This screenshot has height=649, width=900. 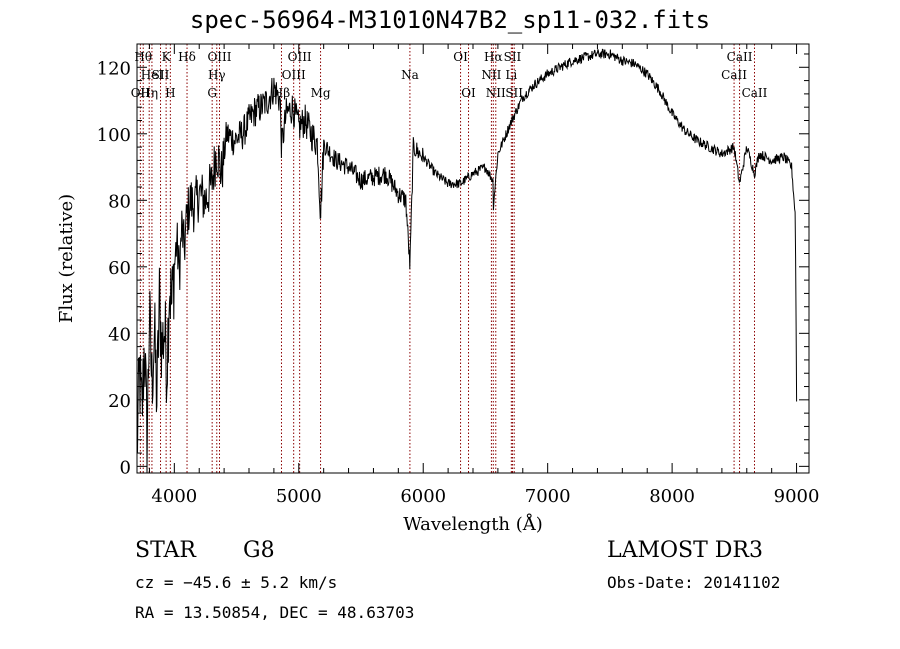 What do you see at coordinates (685, 550) in the screenshot?
I see `survey-name: LAMOST DR3` at bounding box center [685, 550].